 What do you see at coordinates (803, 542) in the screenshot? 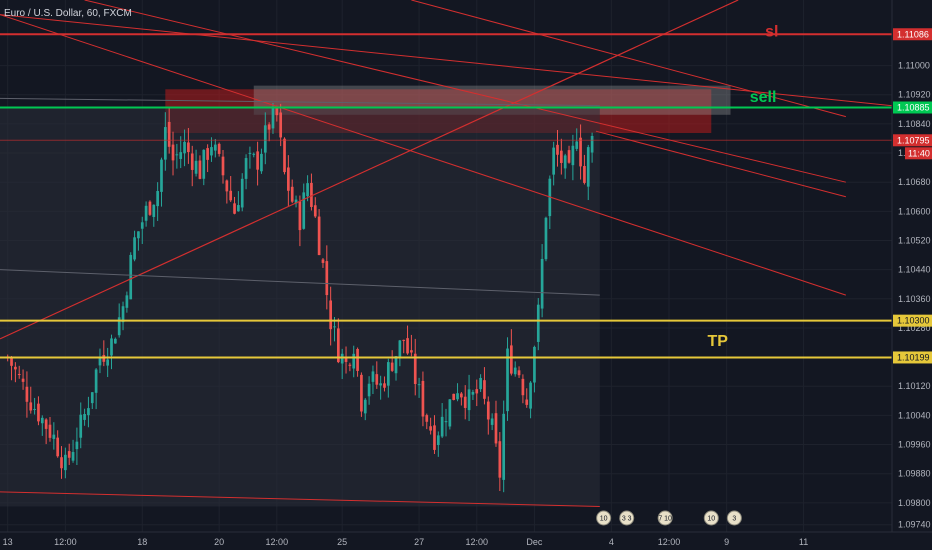
I see `x-tick-label: 11` at bounding box center [803, 542].